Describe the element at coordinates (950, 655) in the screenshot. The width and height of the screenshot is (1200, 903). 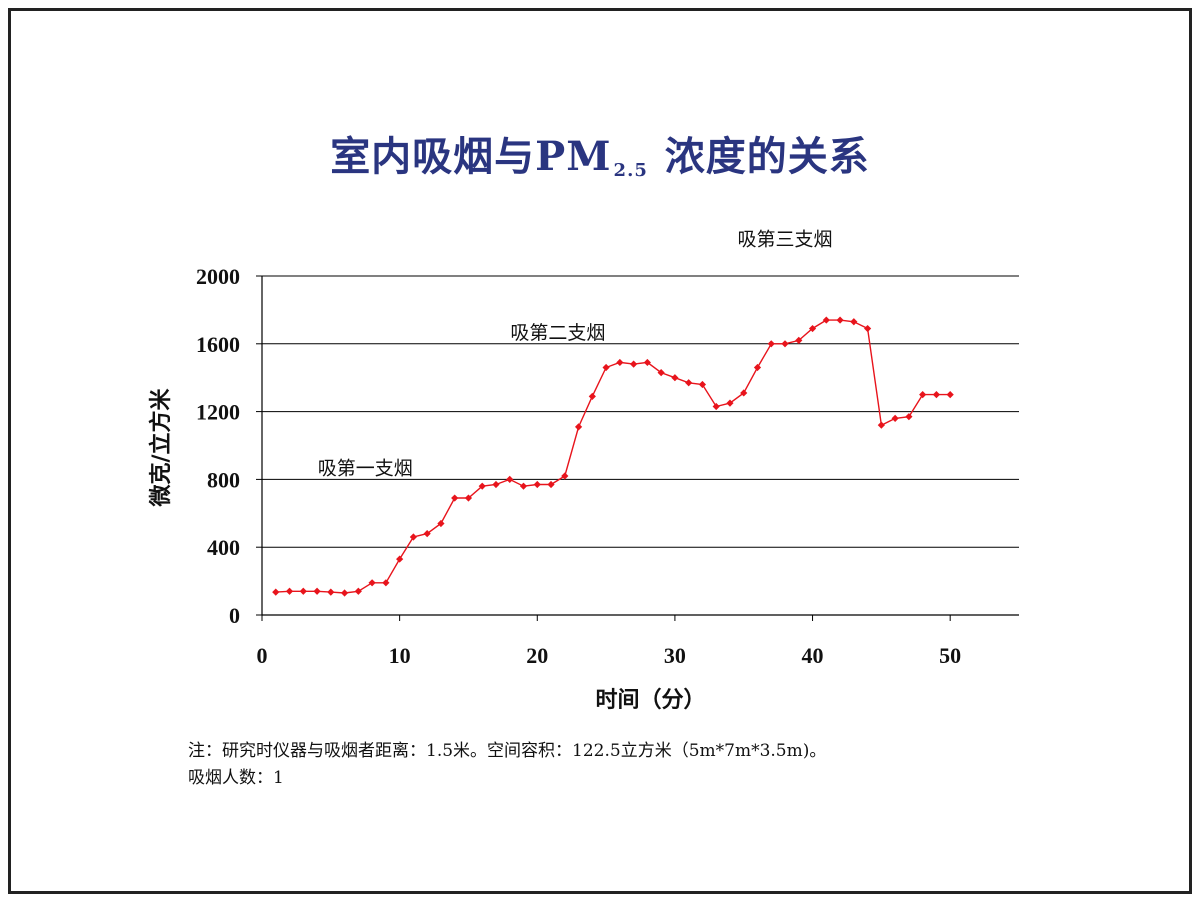
I see `x-tick-label-50: 50` at that location.